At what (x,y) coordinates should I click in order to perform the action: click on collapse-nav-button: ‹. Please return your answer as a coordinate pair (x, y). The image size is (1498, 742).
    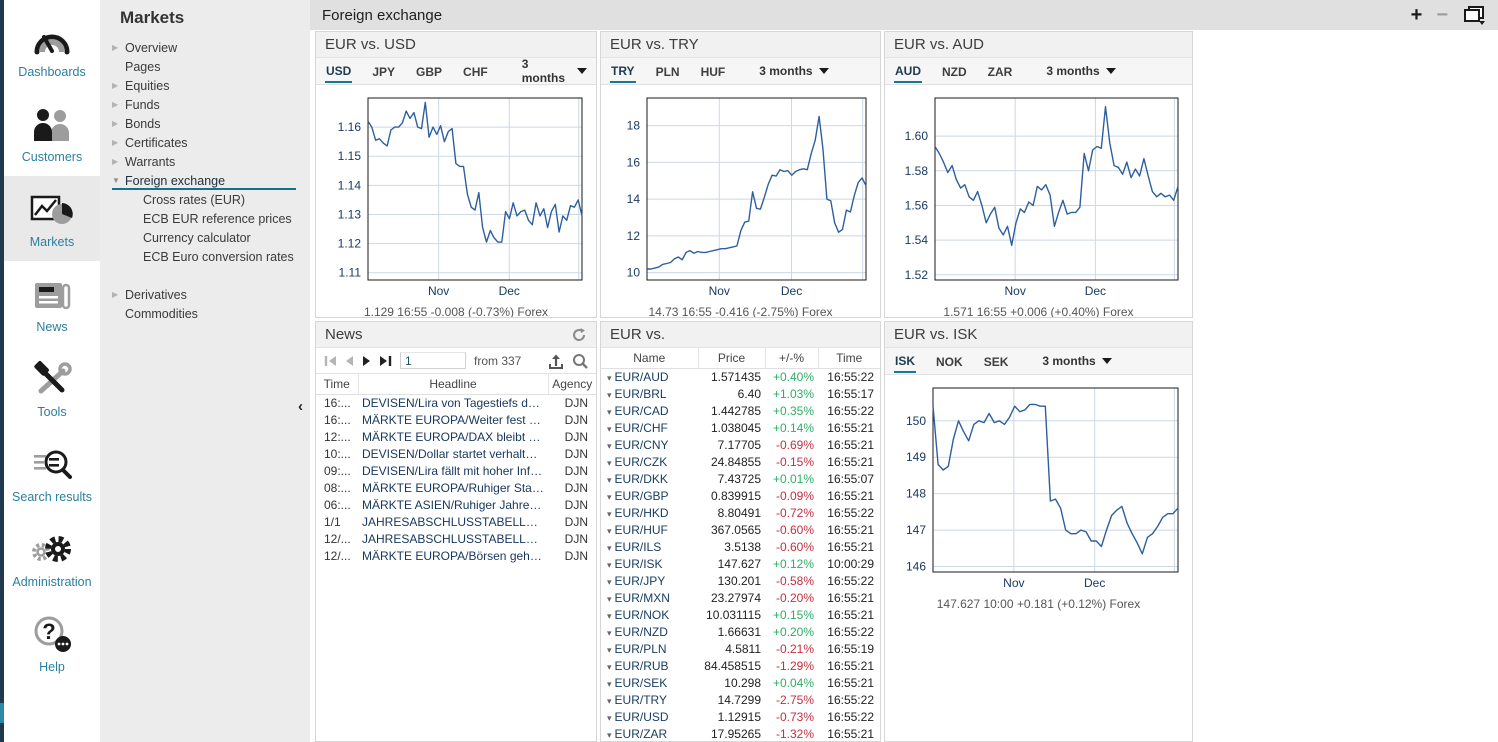
    Looking at the image, I should click on (300, 406).